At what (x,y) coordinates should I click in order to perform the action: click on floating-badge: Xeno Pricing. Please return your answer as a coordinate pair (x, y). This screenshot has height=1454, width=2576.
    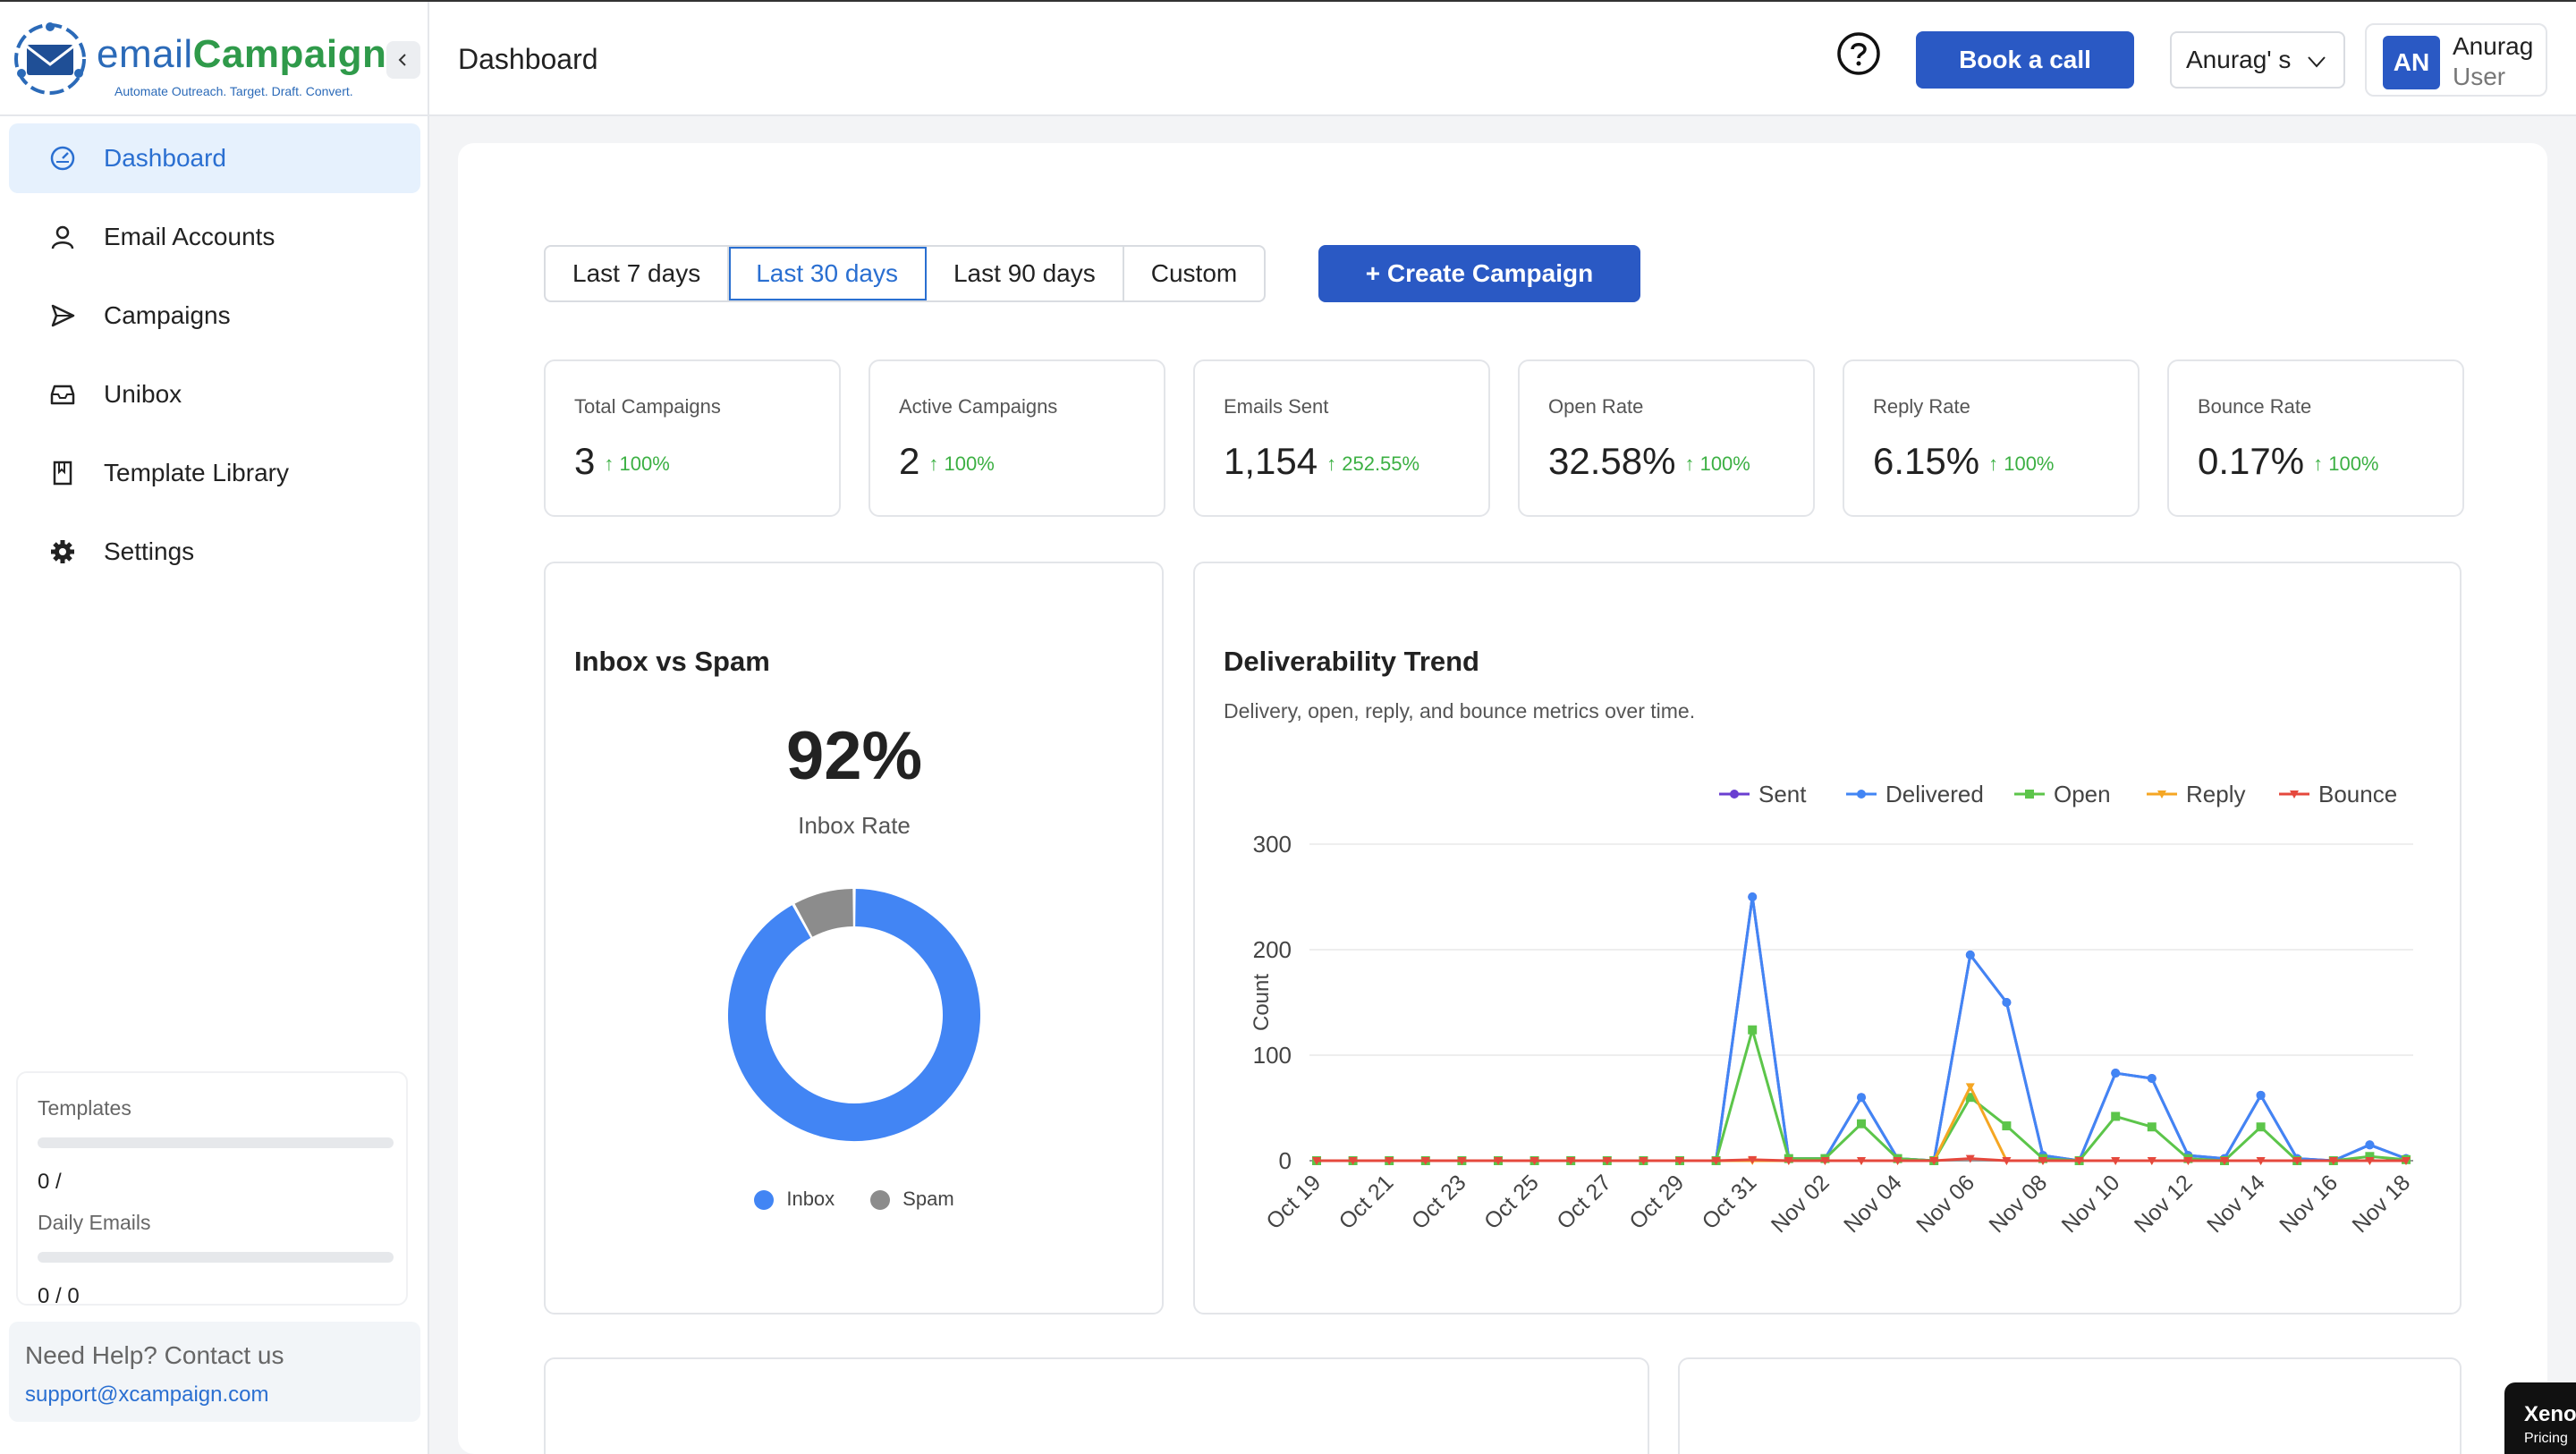
    Looking at the image, I should click on (2540, 1418).